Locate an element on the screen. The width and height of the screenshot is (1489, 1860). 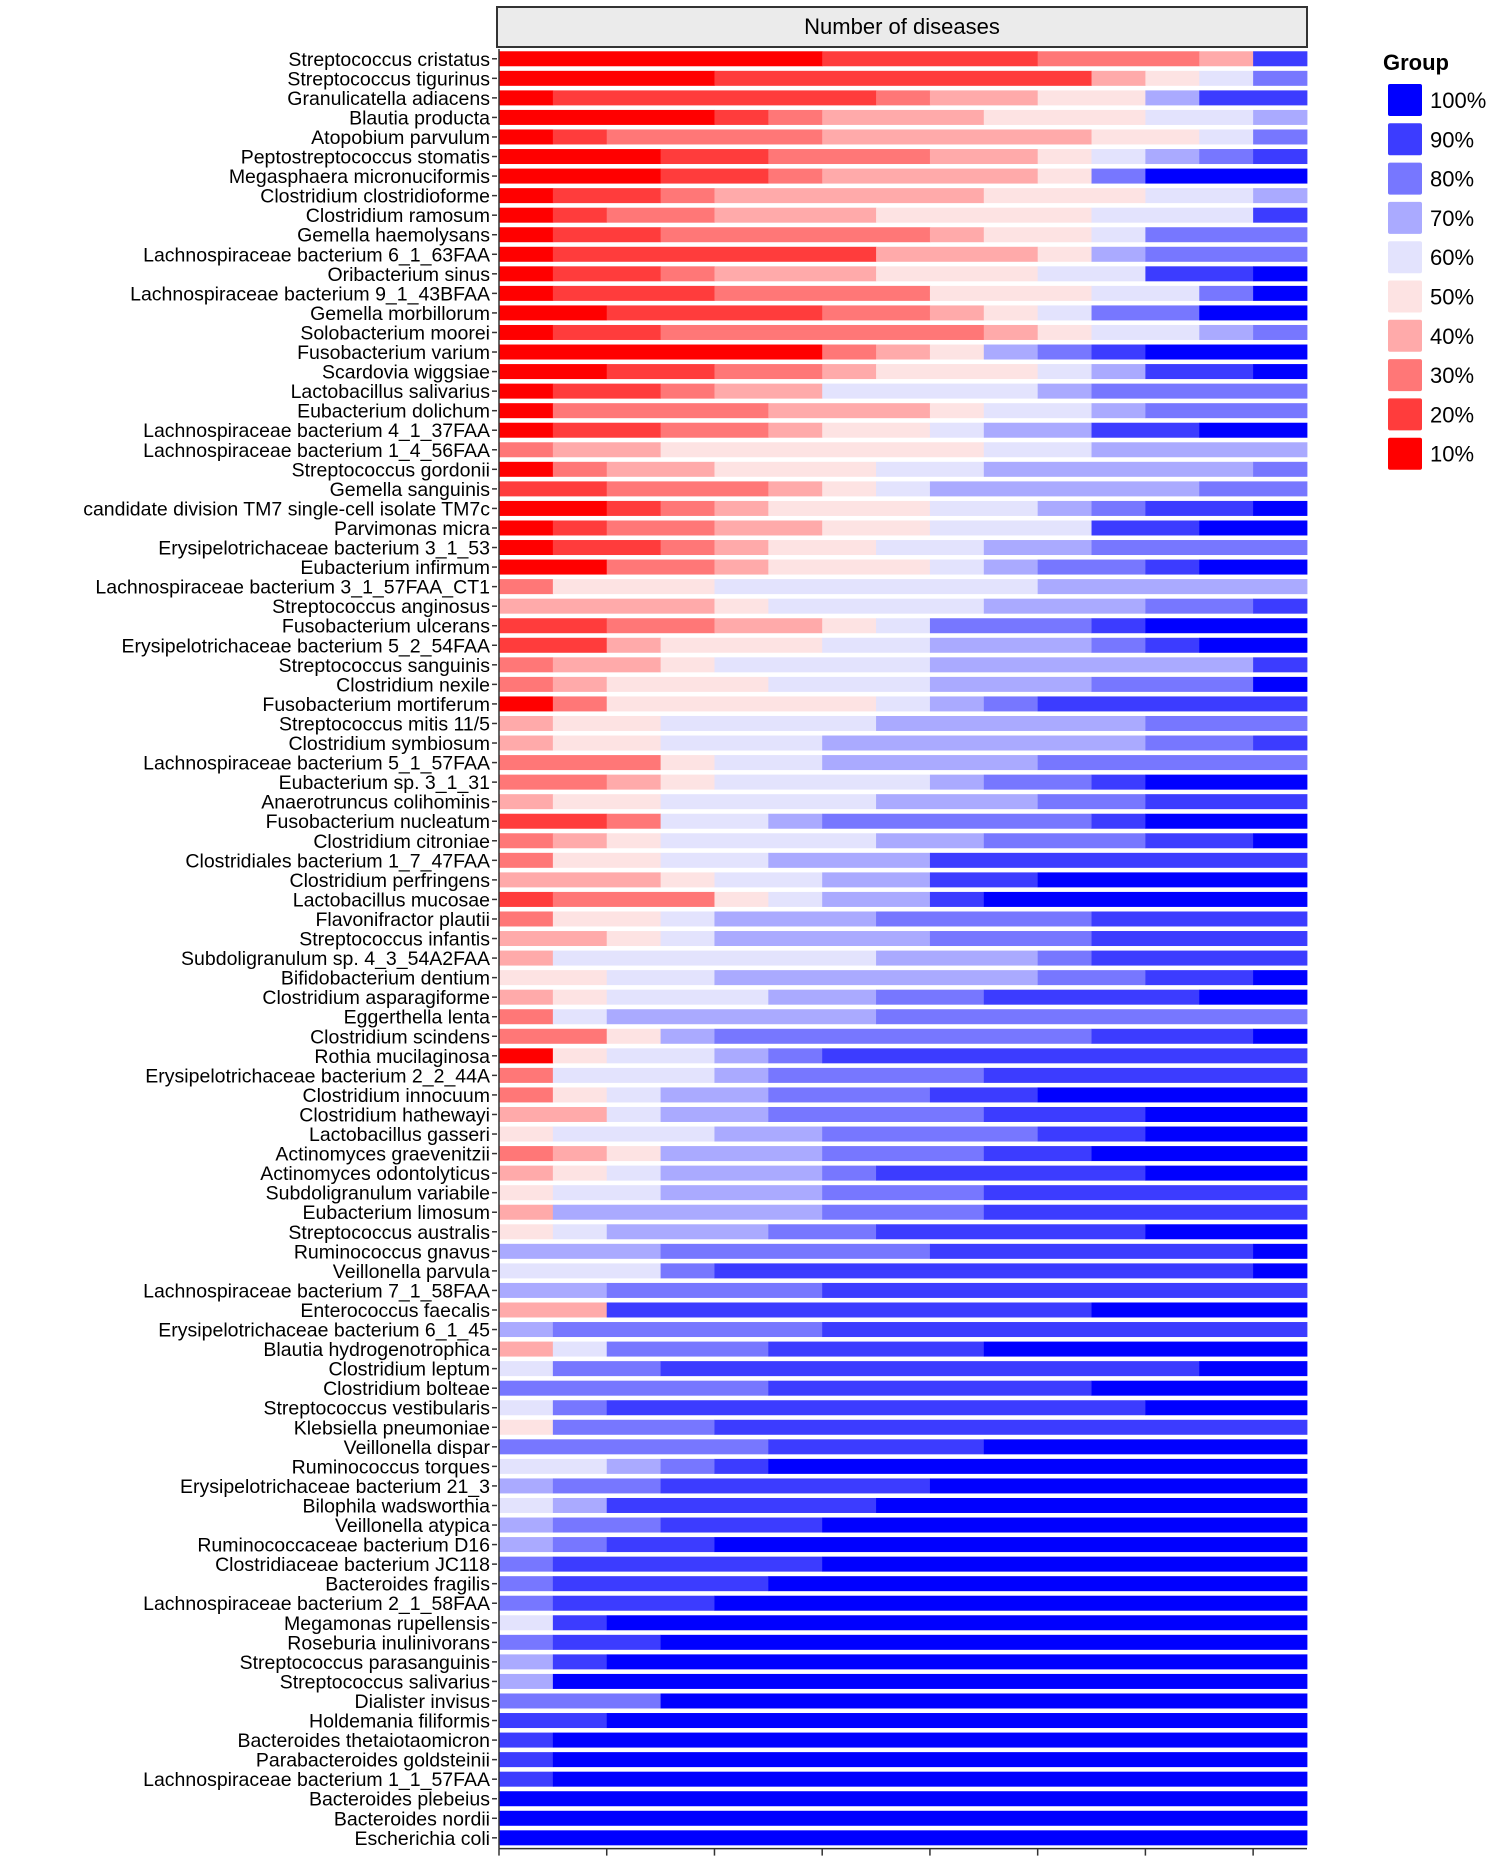
species-label-flavonifractor-plautii: Flavonifractor plautii is located at coordinates (403, 920).